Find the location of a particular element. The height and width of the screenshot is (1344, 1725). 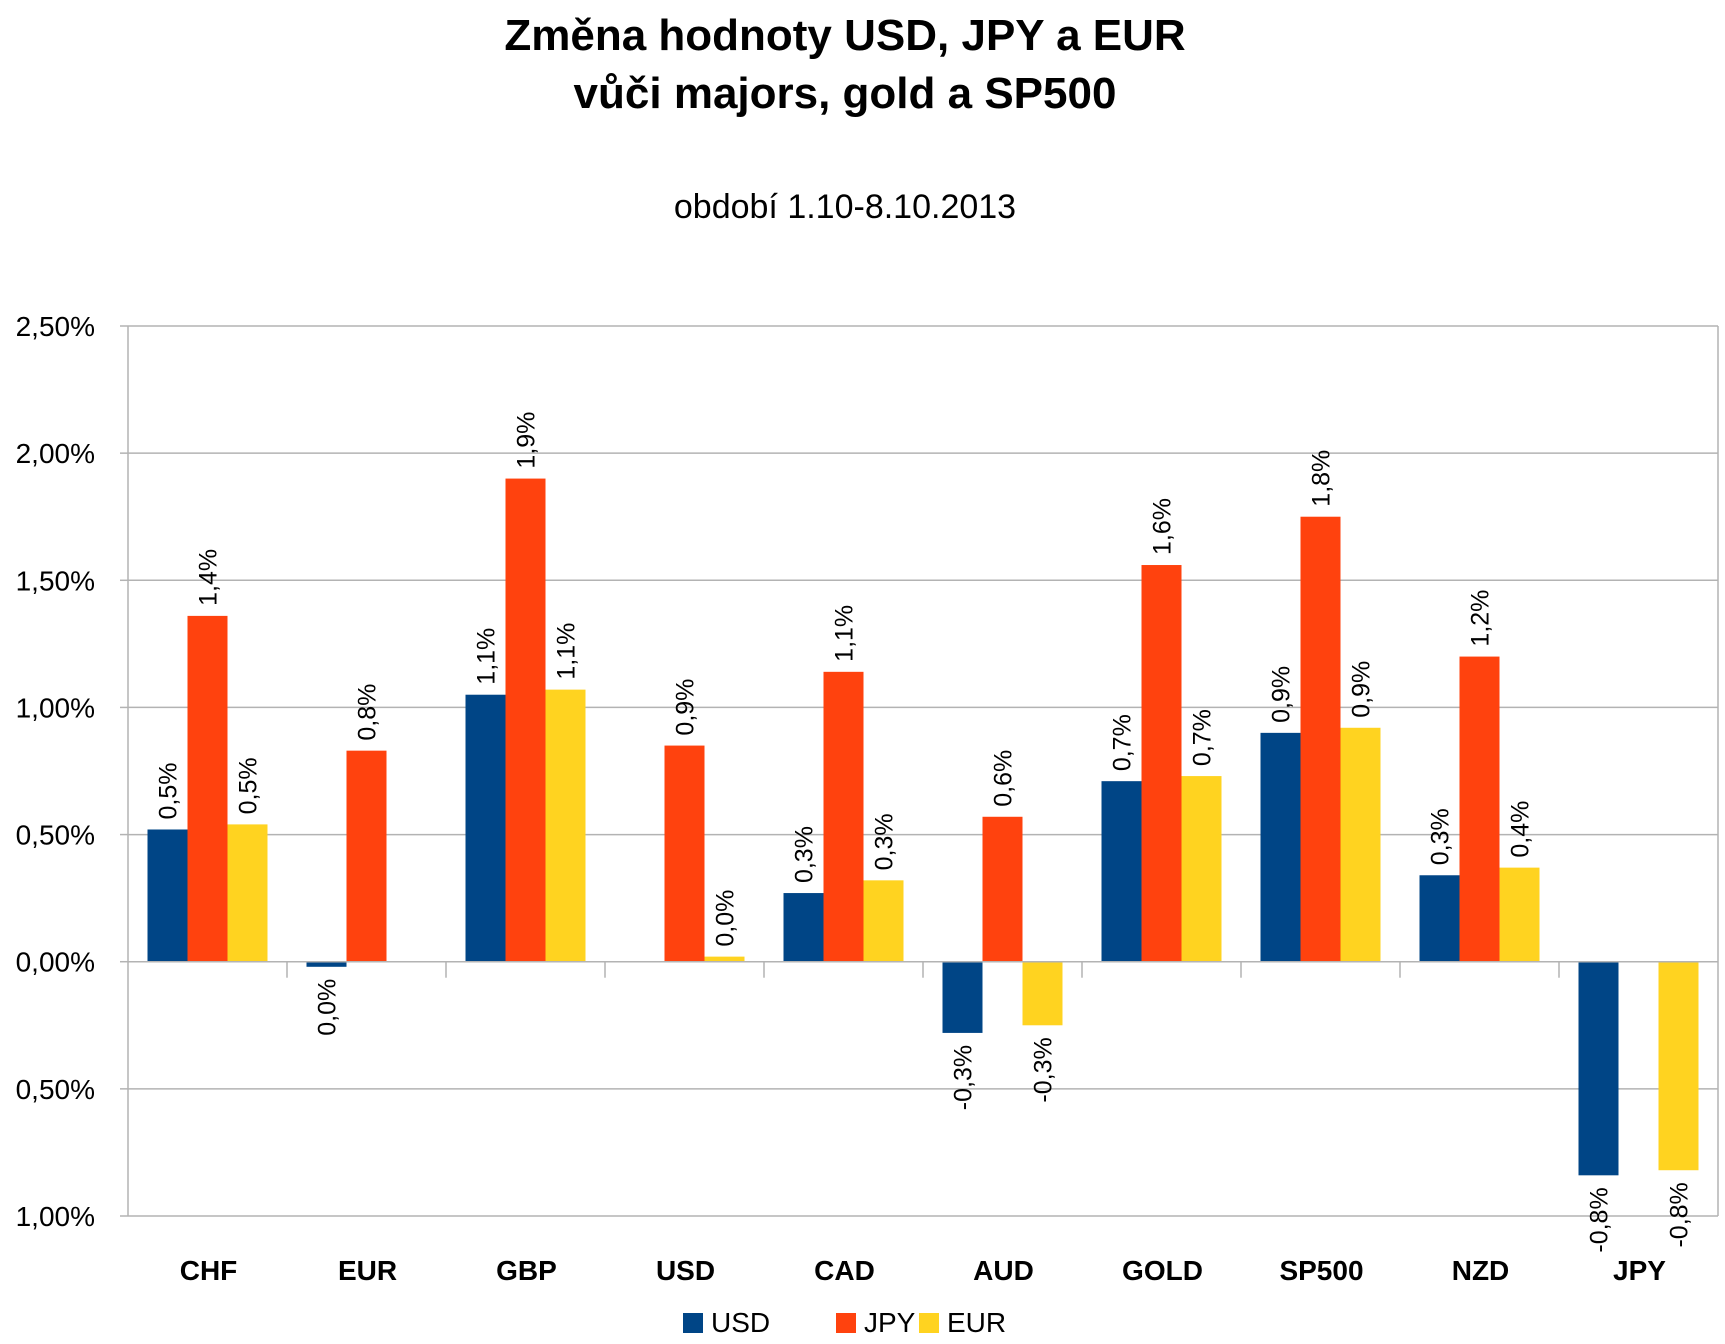

x-tick-label: GOLD is located at coordinates (1162, 1270).